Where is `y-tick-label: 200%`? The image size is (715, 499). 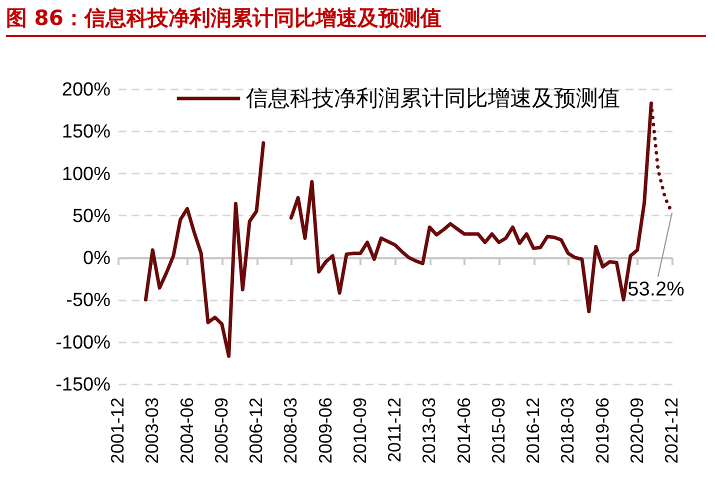
y-tick-label: 200% is located at coordinates (86, 90).